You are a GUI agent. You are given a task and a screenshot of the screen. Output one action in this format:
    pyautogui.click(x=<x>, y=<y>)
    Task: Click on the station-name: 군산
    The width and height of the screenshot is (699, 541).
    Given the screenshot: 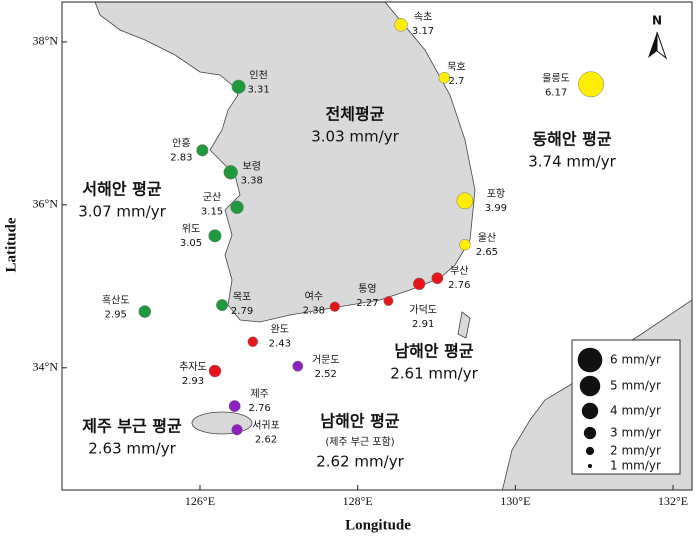 What is the action you would take?
    pyautogui.click(x=212, y=197)
    